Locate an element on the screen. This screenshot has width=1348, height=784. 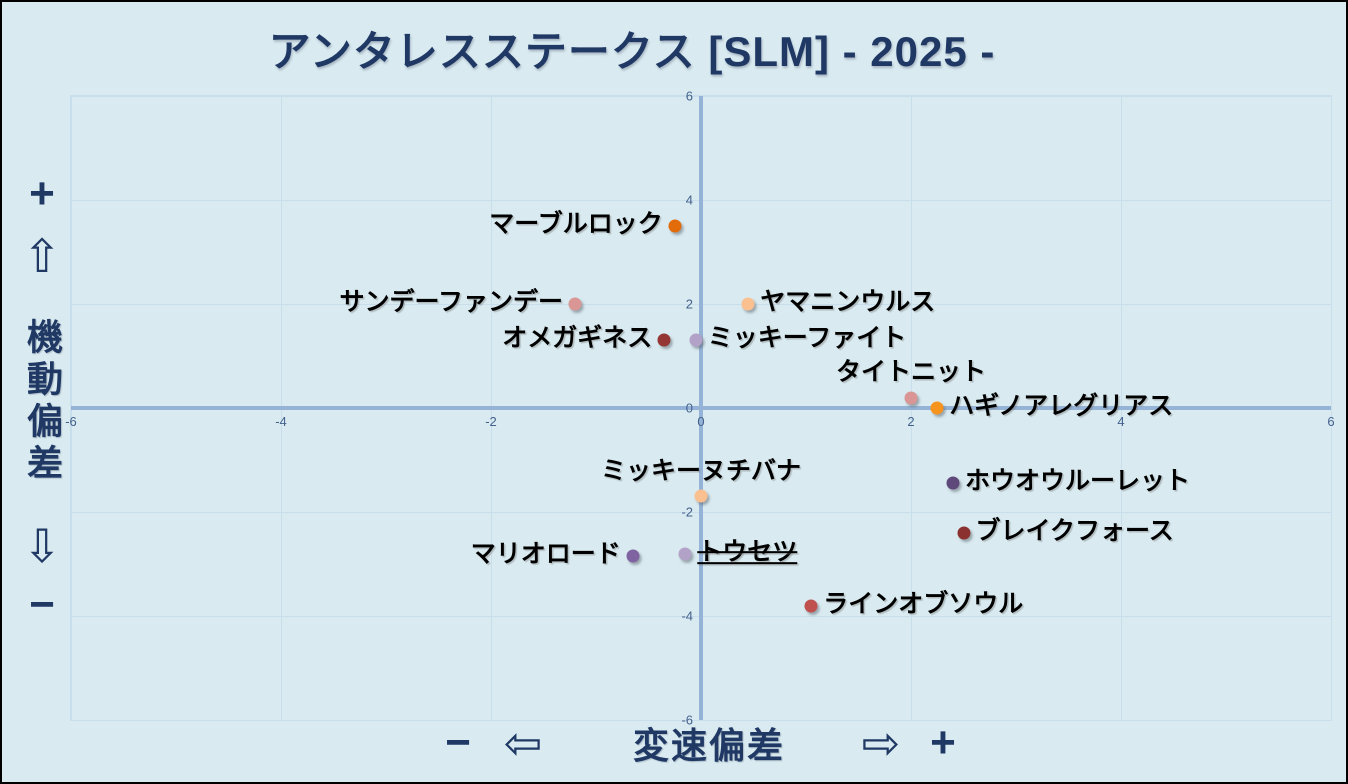
point-label: ハギノアレグリアス is located at coordinates (1061, 406).